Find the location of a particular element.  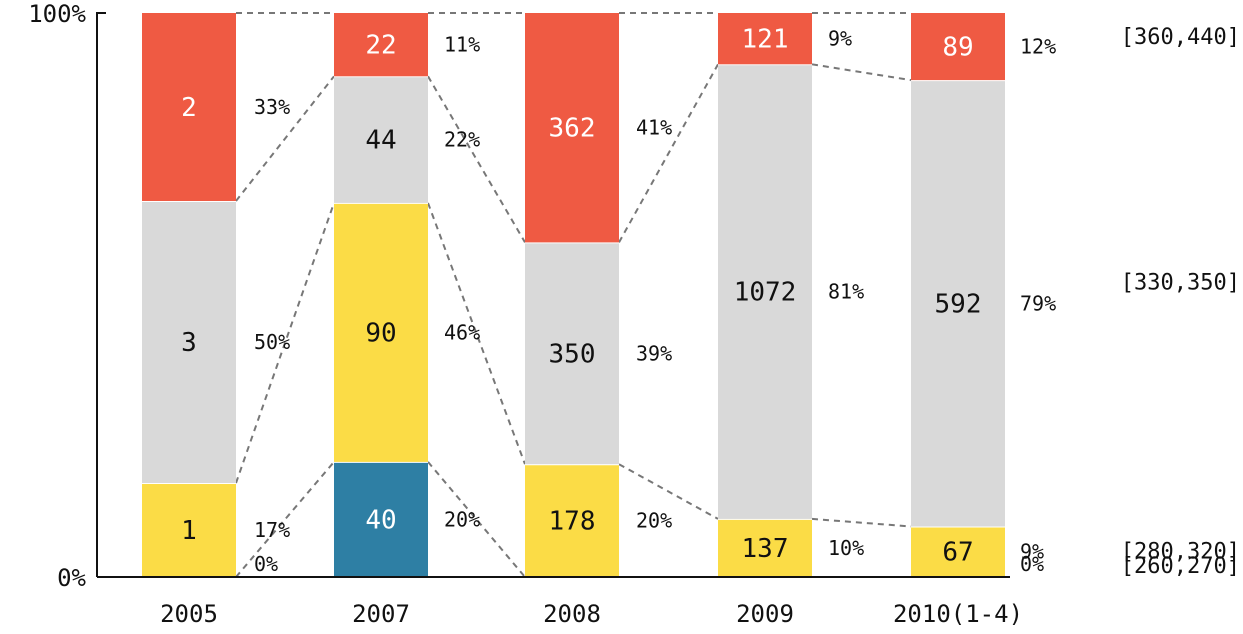

x-tick-label: 2005 is located at coordinates (189, 614).